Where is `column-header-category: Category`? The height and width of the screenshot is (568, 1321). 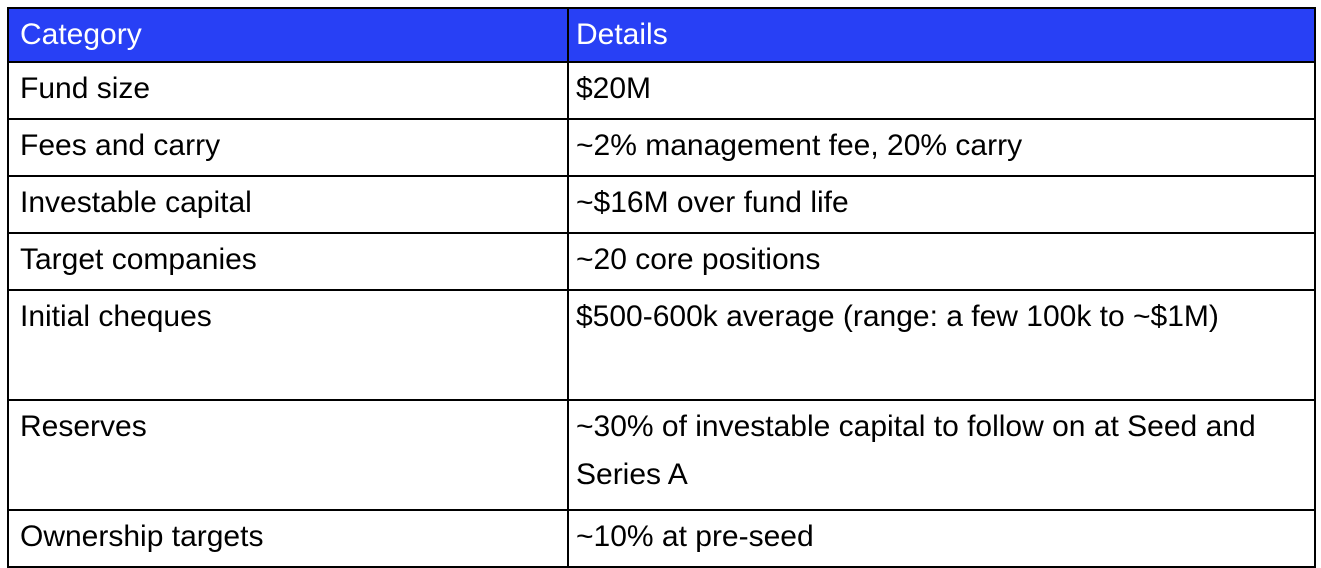
column-header-category: Category is located at coordinates (288, 35).